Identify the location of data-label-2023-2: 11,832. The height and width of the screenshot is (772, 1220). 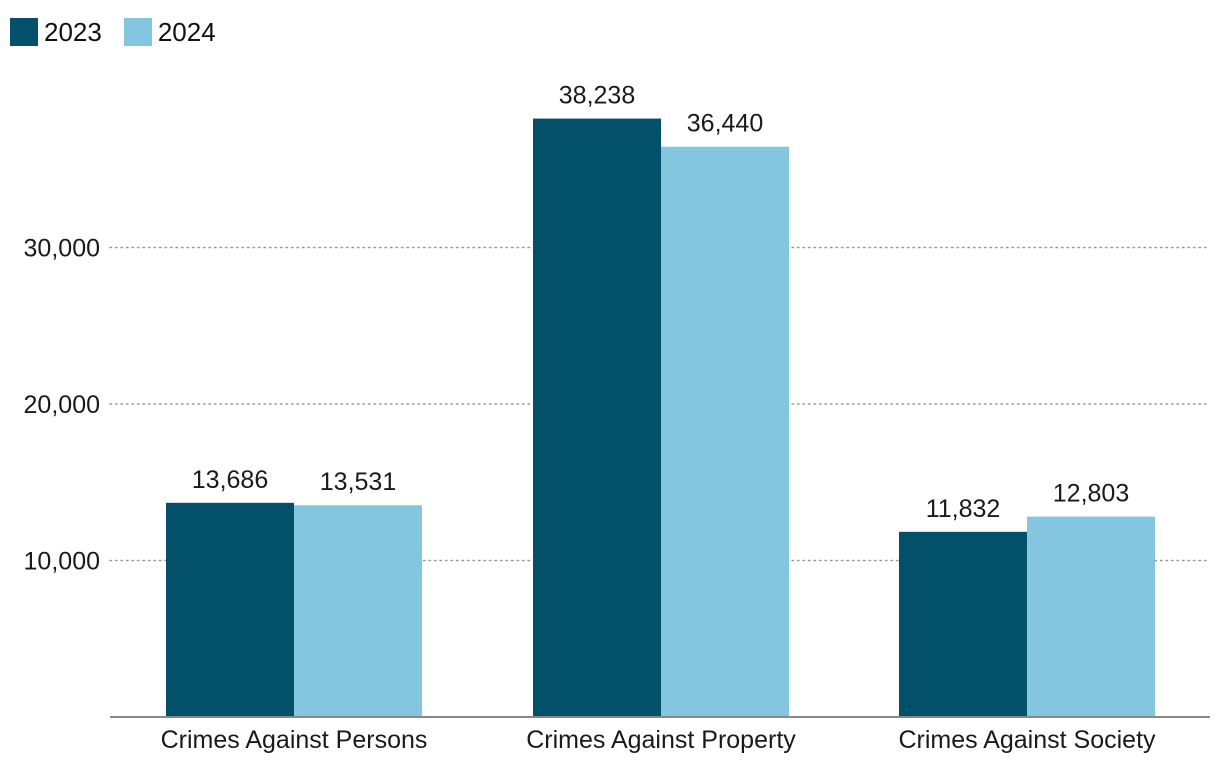
(963, 509).